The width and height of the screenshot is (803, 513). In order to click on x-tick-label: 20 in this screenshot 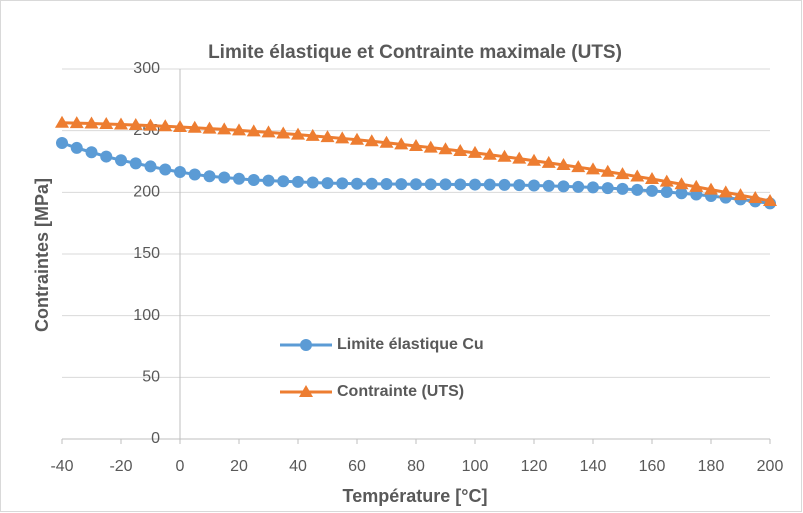, I will do `click(239, 466)`.